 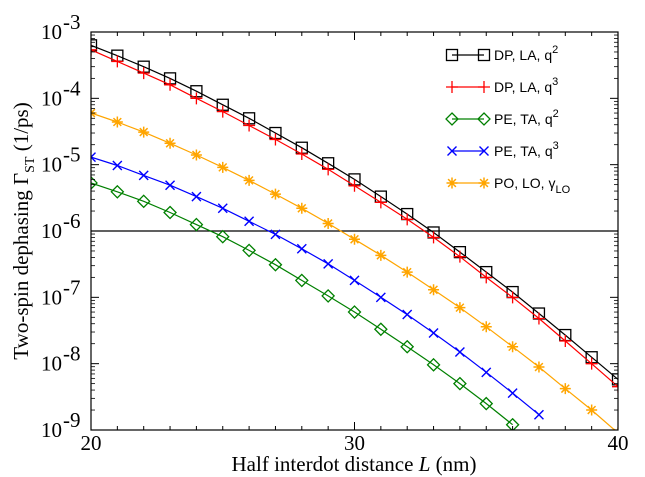 What do you see at coordinates (354, 443) in the screenshot?
I see `x-tick-label: 30` at bounding box center [354, 443].